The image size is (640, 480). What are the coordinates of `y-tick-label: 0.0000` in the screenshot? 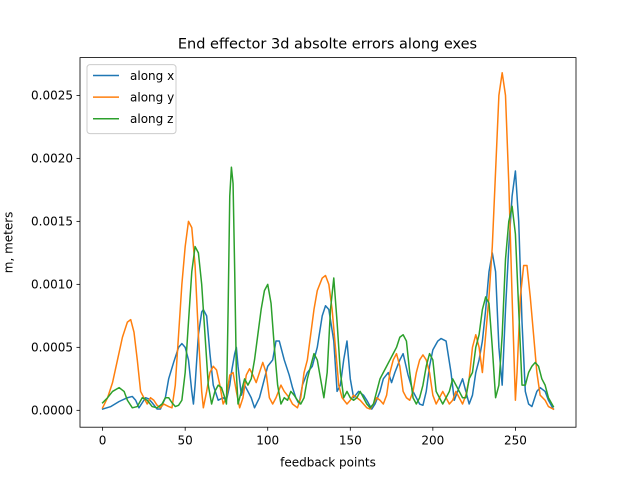 It's located at (52, 411).